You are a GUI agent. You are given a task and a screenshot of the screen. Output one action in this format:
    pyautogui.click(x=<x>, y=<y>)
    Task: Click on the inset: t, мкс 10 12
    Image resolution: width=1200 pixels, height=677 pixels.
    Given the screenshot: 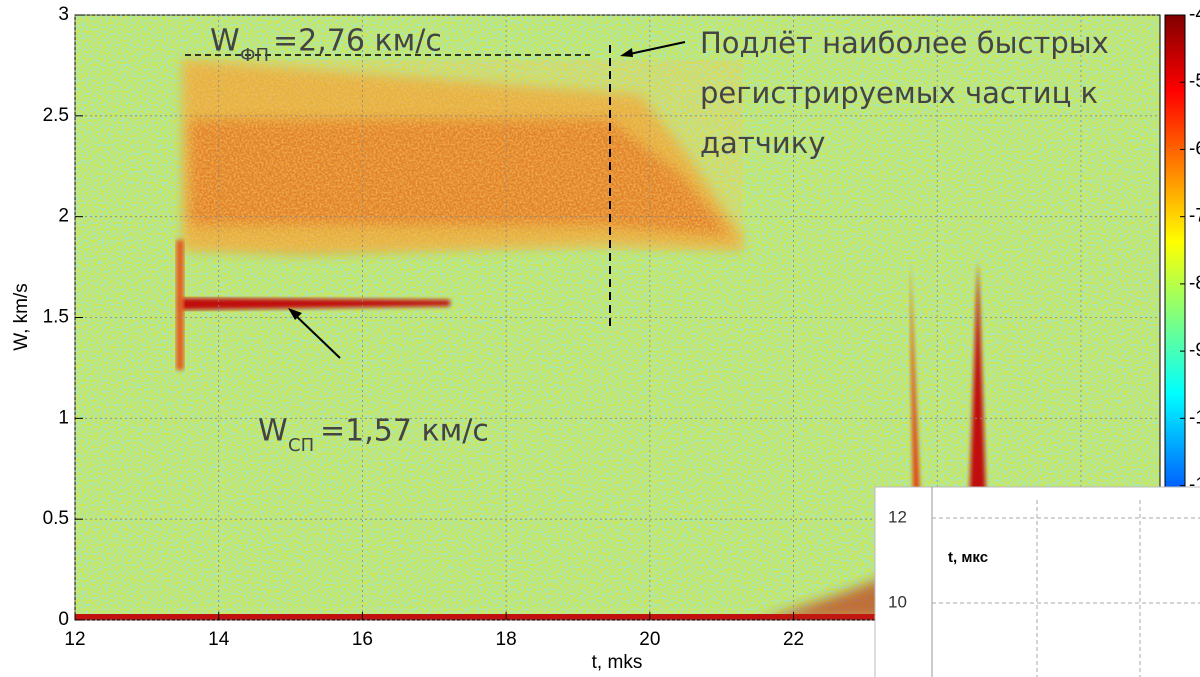 What is the action you would take?
    pyautogui.click(x=1037, y=581)
    